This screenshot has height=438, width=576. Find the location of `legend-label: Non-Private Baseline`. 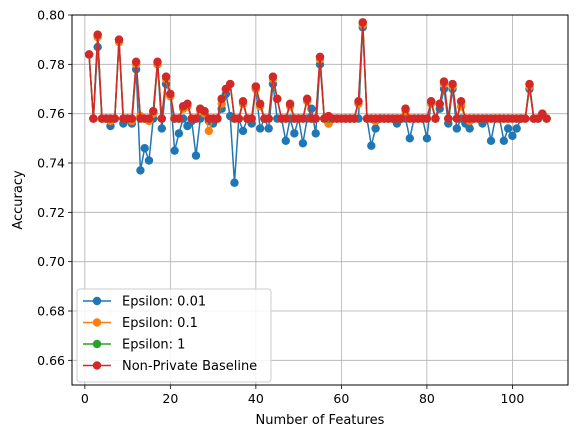

legend-label: Non-Private Baseline is located at coordinates (189, 366).